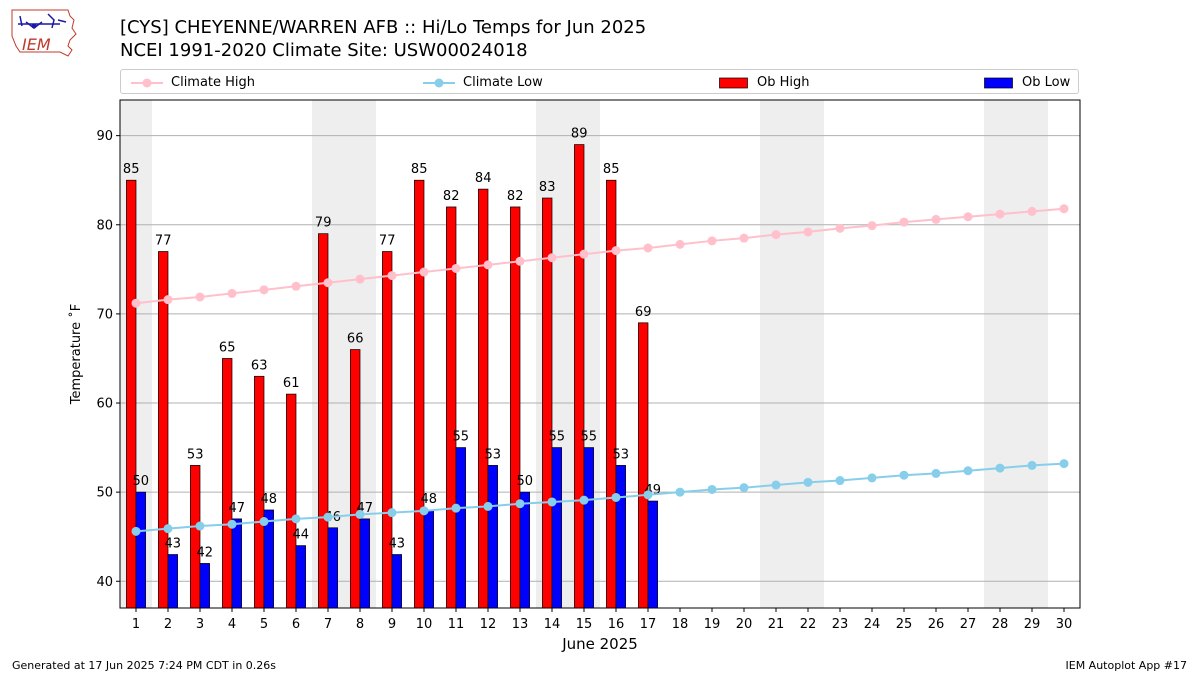  I want to click on x-tick-label: 16, so click(616, 624).